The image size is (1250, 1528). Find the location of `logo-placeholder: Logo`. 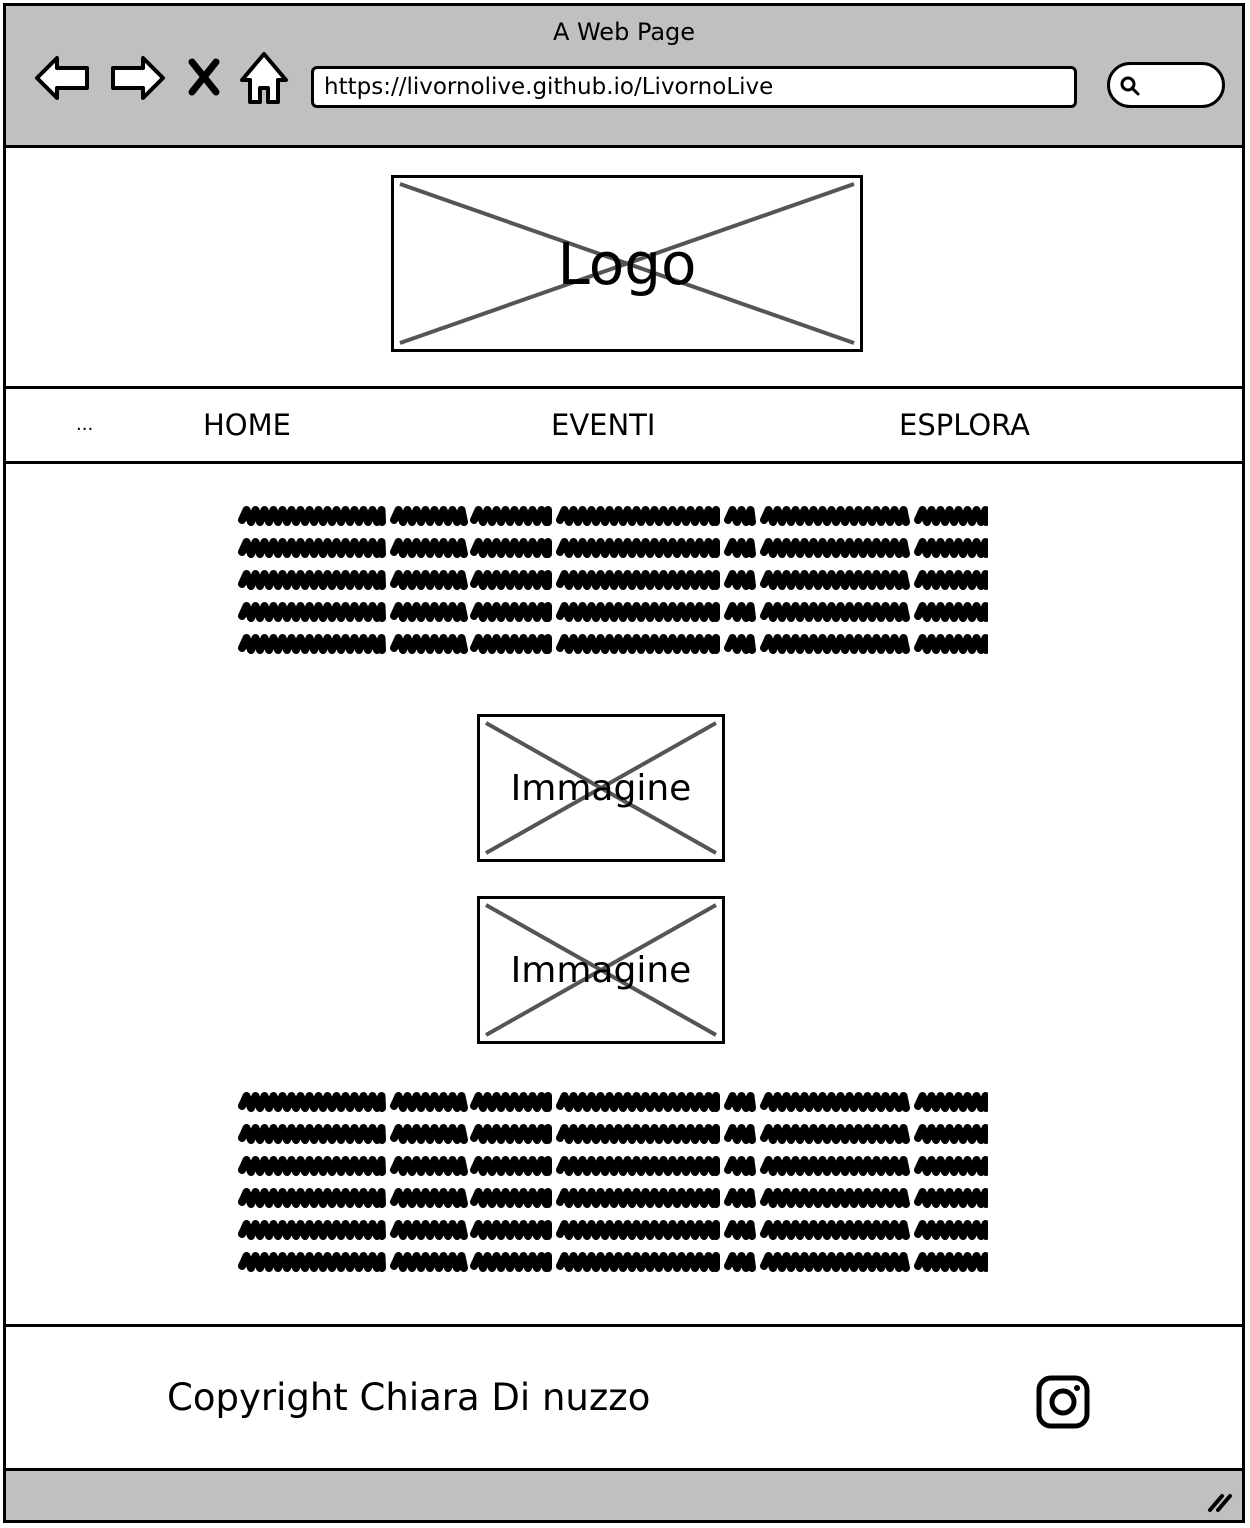

logo-placeholder: Logo is located at coordinates (627, 263).